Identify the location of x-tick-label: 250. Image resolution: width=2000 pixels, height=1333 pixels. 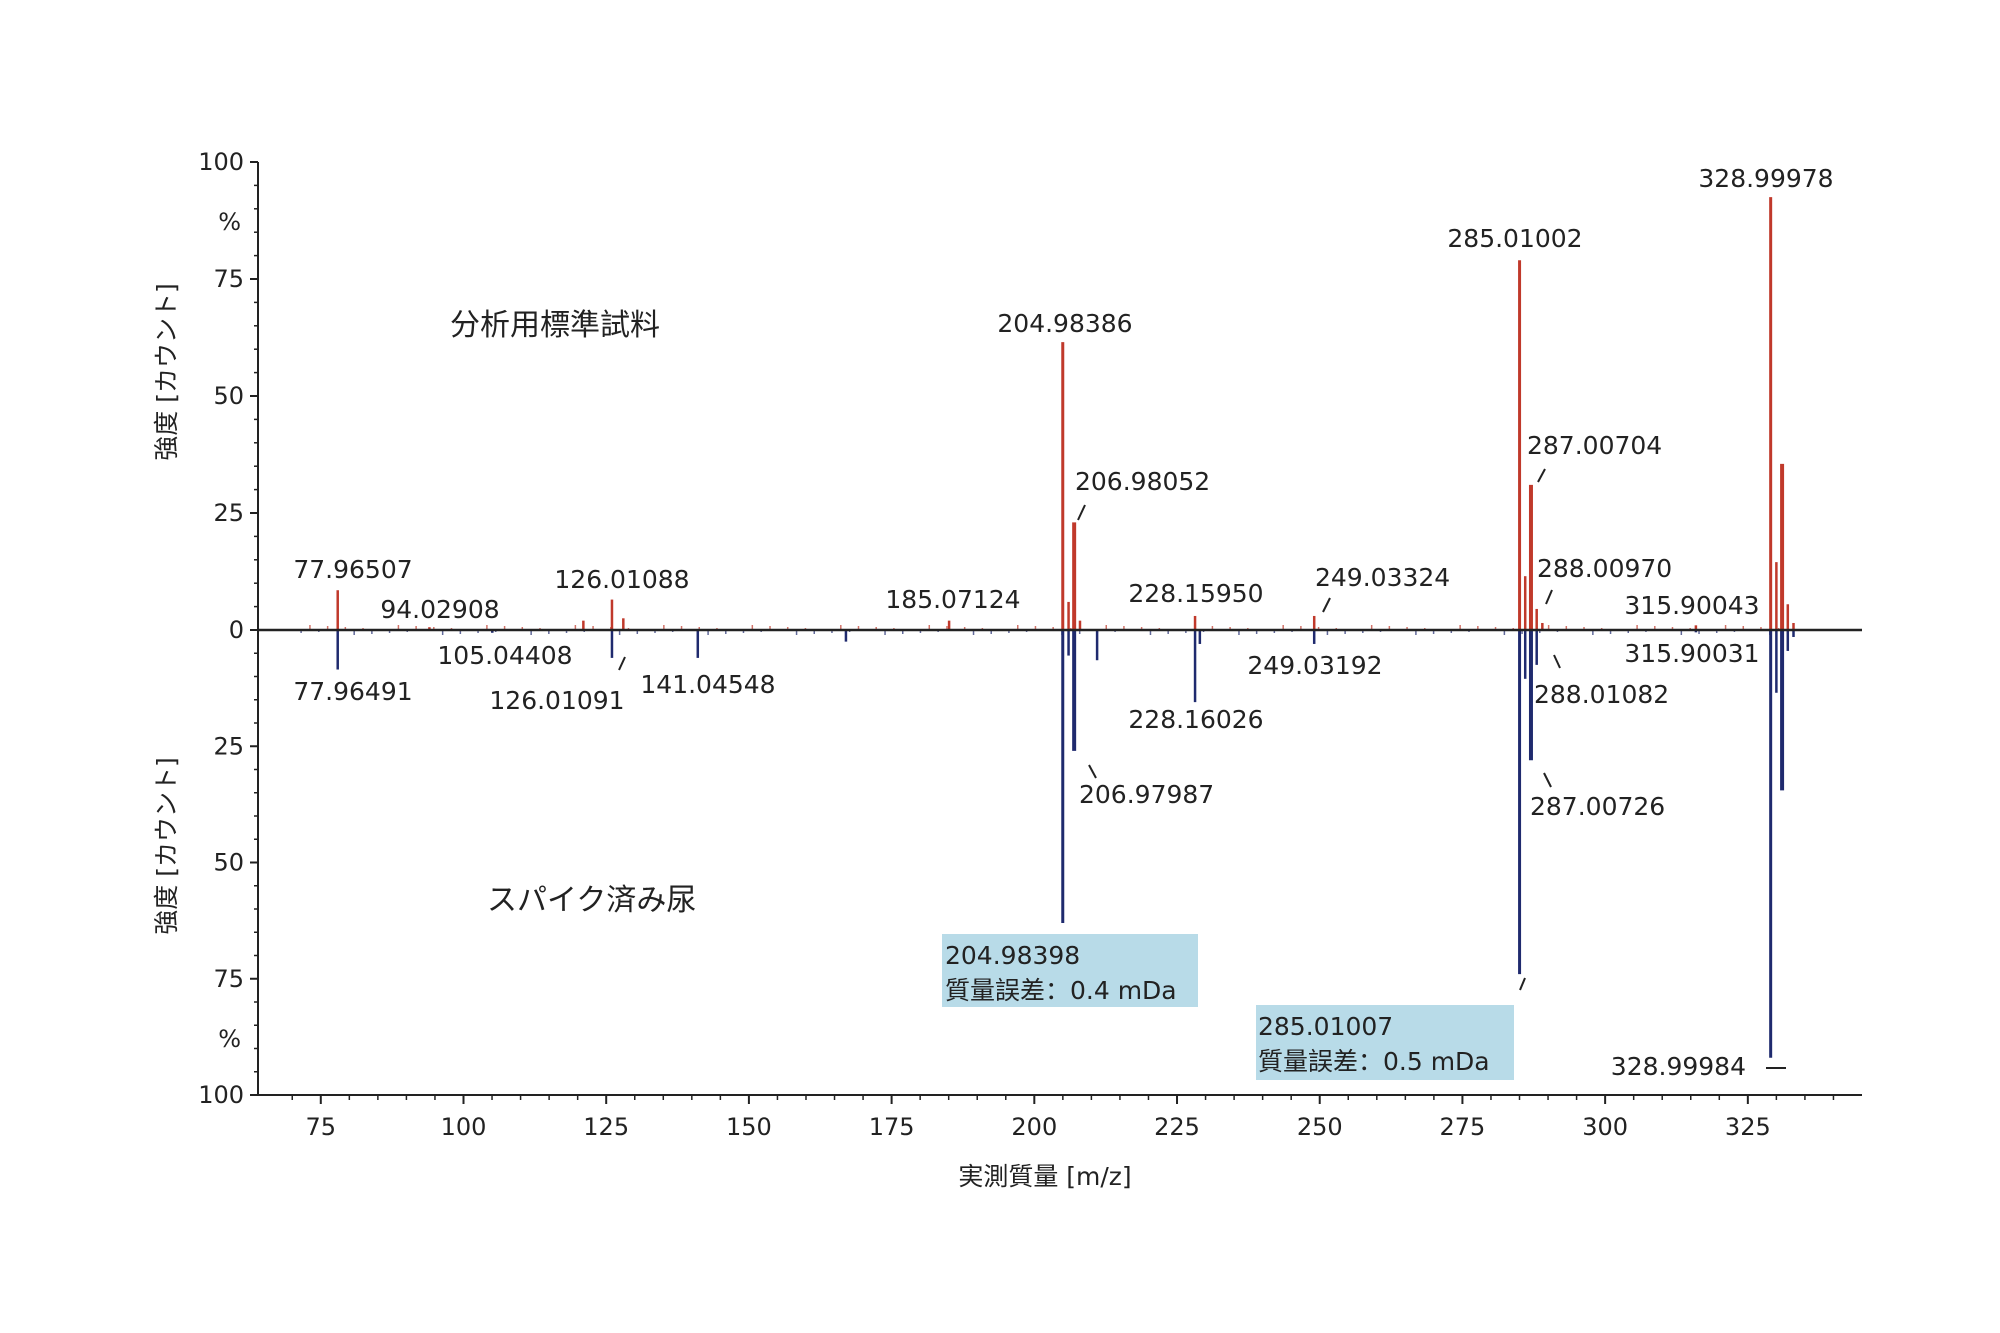
(1320, 1127).